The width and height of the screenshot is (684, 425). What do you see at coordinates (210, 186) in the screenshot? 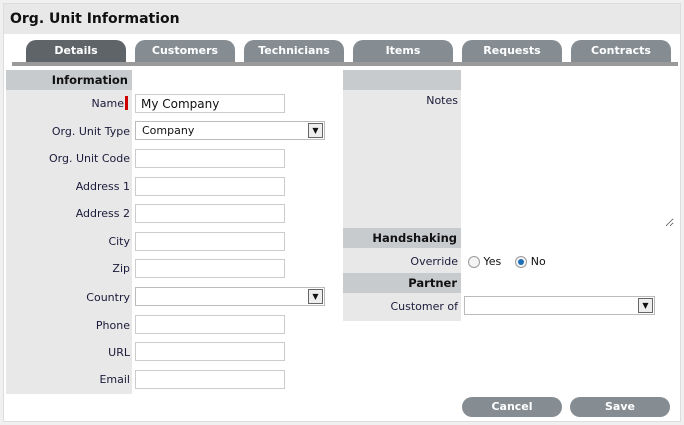
I see `address1-input` at bounding box center [210, 186].